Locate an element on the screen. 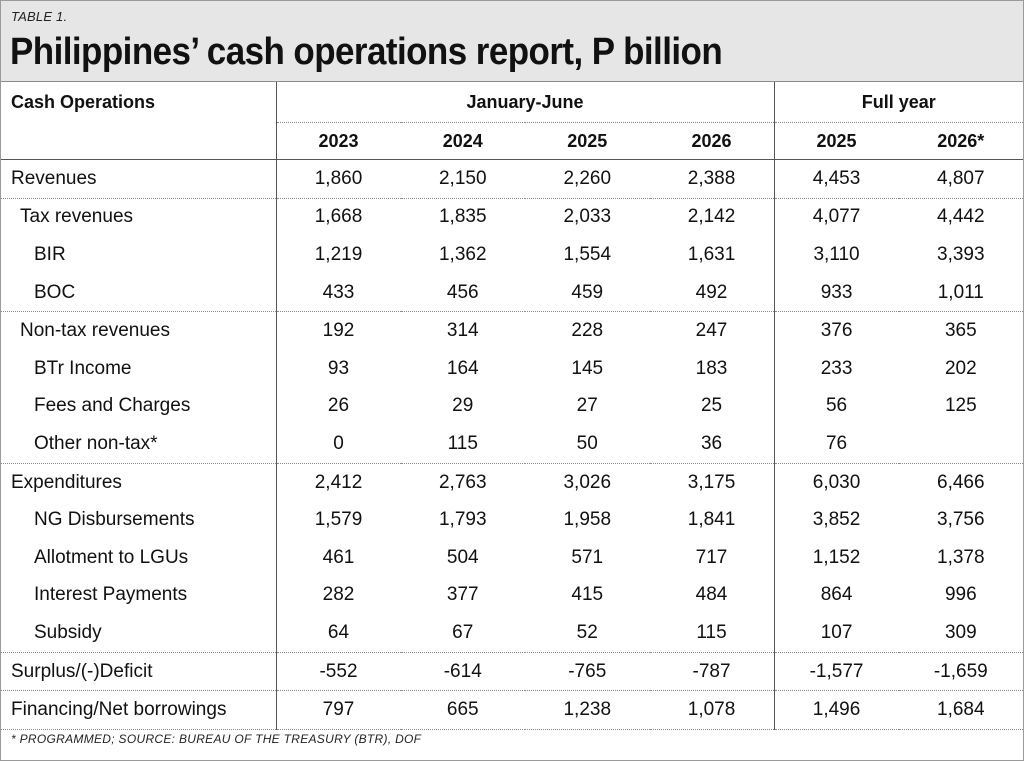  table-cell: 1,238 is located at coordinates (587, 710).